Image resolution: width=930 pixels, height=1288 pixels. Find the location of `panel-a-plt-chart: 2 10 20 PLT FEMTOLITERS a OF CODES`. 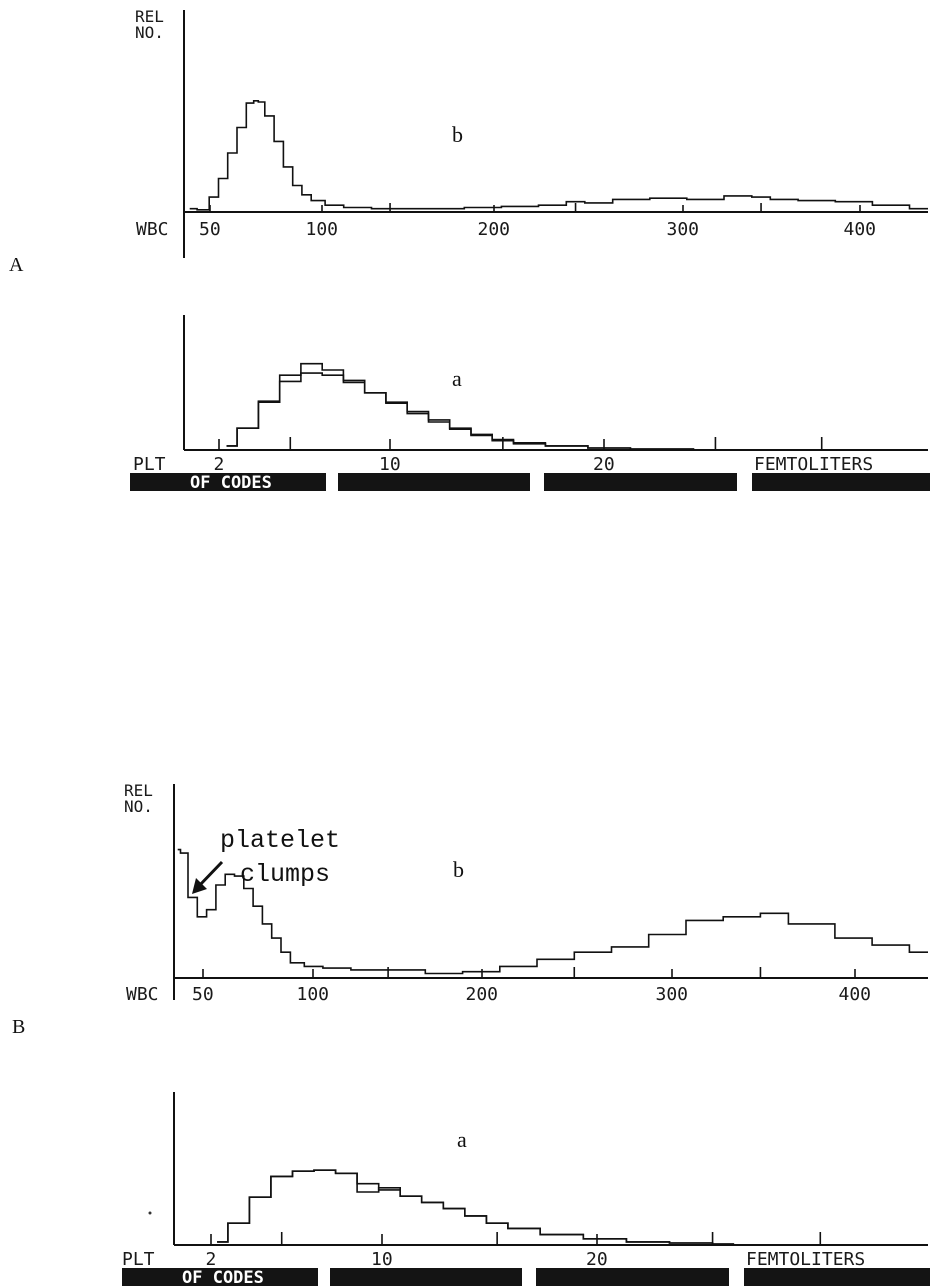

panel-a-plt-chart: 2 10 20 PLT FEMTOLITERS a OF CODES is located at coordinates (530, 404).